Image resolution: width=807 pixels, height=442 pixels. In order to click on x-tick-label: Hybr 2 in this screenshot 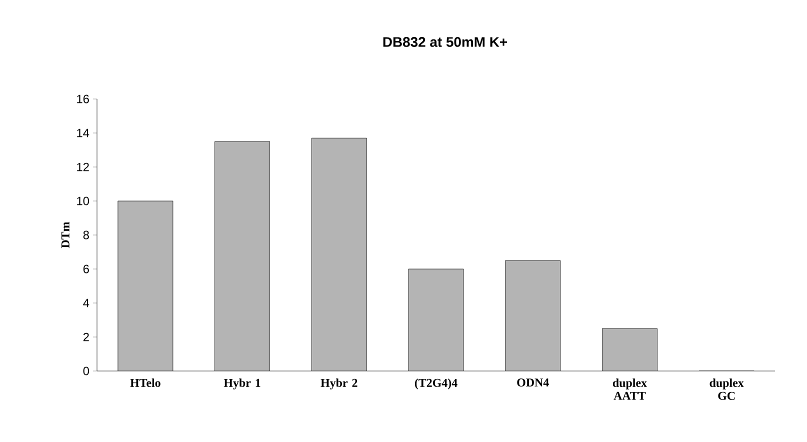, I will do `click(339, 384)`.